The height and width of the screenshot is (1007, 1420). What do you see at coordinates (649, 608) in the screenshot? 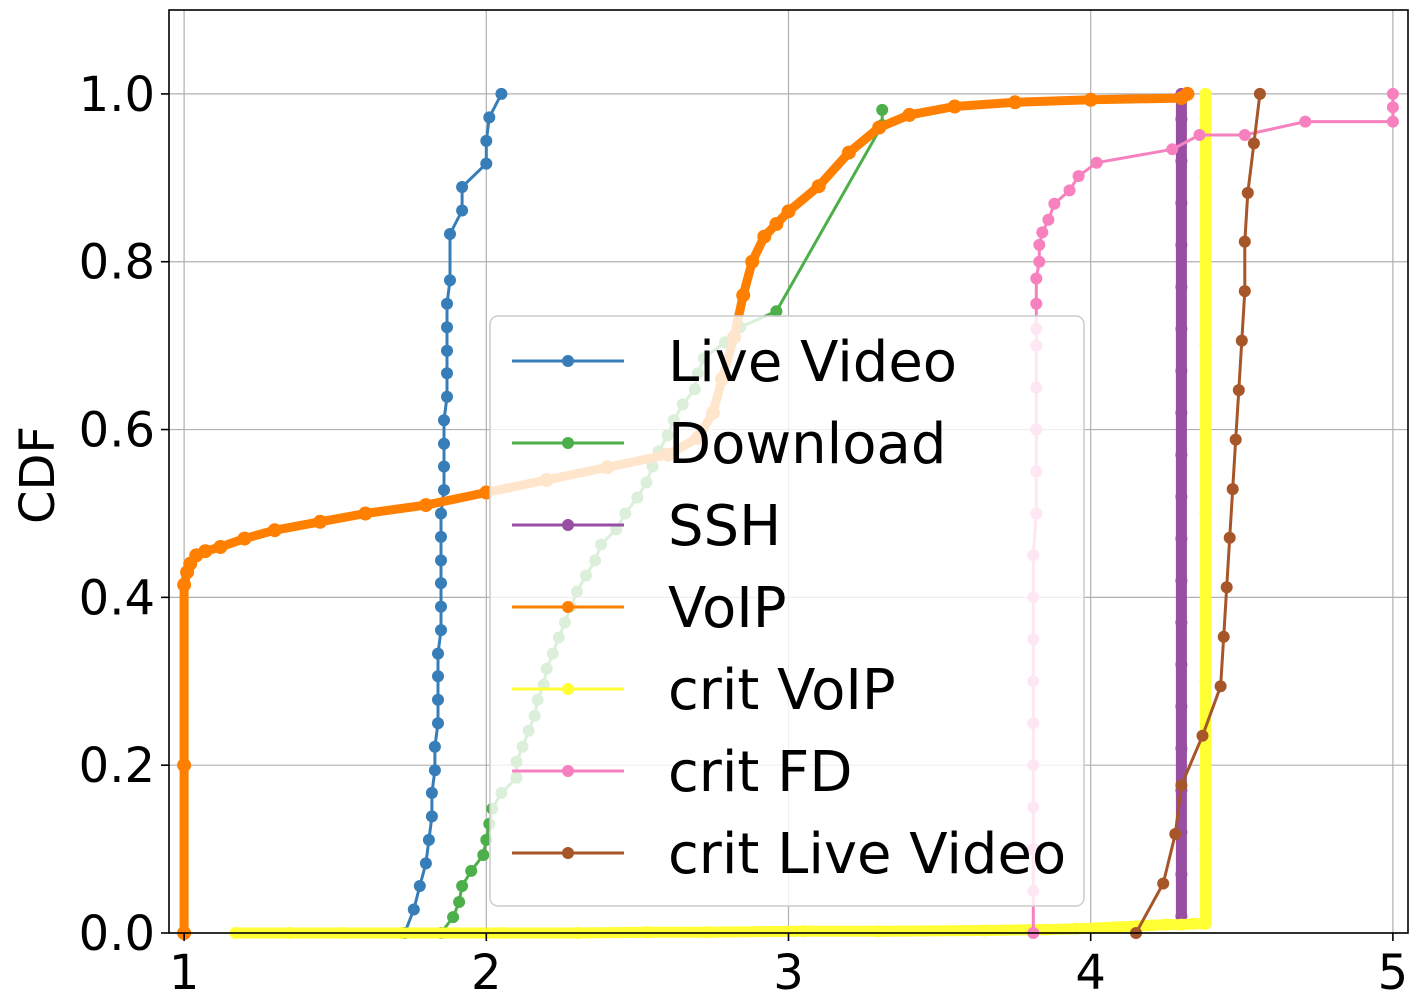
I see `legend-entry-voip: VoIP` at bounding box center [649, 608].